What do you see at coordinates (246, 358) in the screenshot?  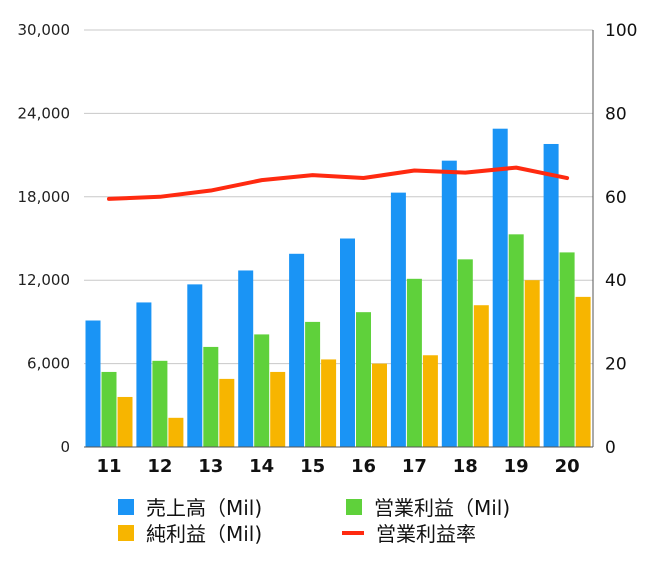 I see `bar-売上高（Mil)-14` at bounding box center [246, 358].